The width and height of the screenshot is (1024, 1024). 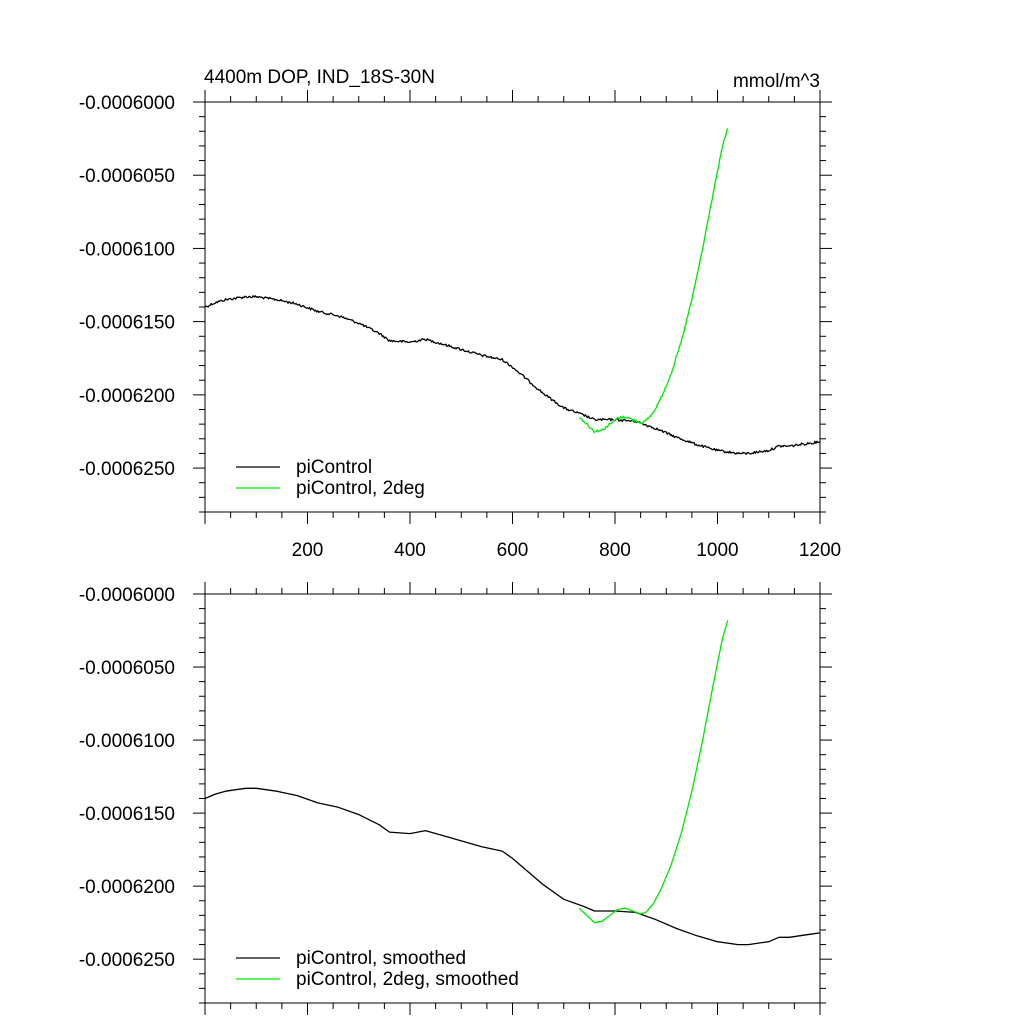 What do you see at coordinates (407, 979) in the screenshot?
I see `legend-label: piControl, 2deg, smoothed` at bounding box center [407, 979].